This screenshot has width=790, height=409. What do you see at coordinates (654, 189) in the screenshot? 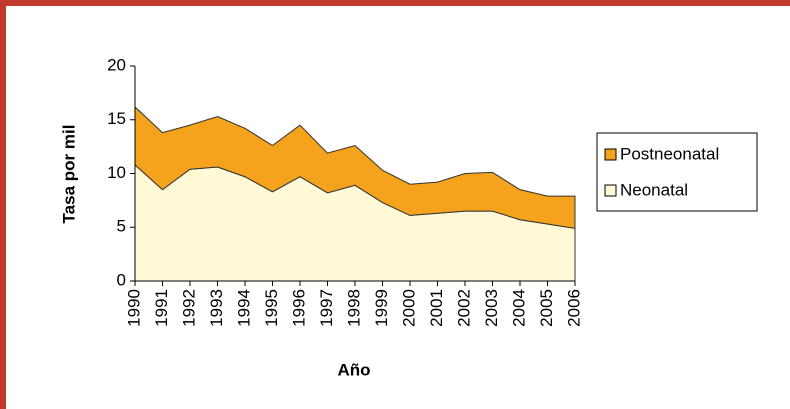
I see `legend-label: Neonatal` at bounding box center [654, 189].